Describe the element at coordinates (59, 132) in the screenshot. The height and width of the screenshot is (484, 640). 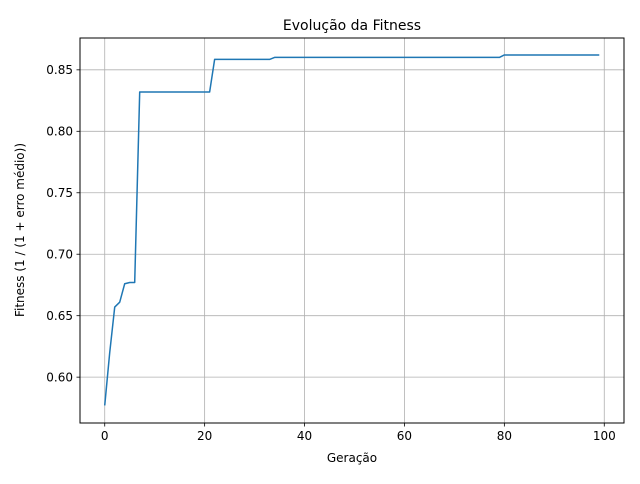
I see `y-tick-label: 0.80` at that location.